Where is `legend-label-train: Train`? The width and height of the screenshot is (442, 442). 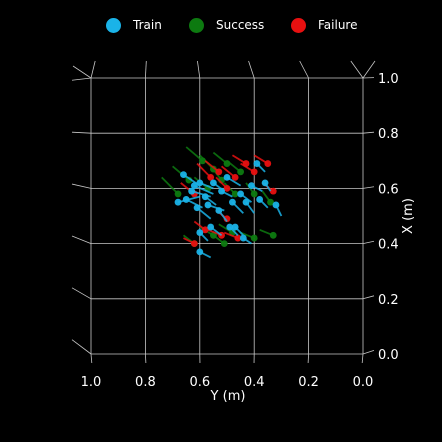
legend-label-train: Train is located at coordinates (147, 25).